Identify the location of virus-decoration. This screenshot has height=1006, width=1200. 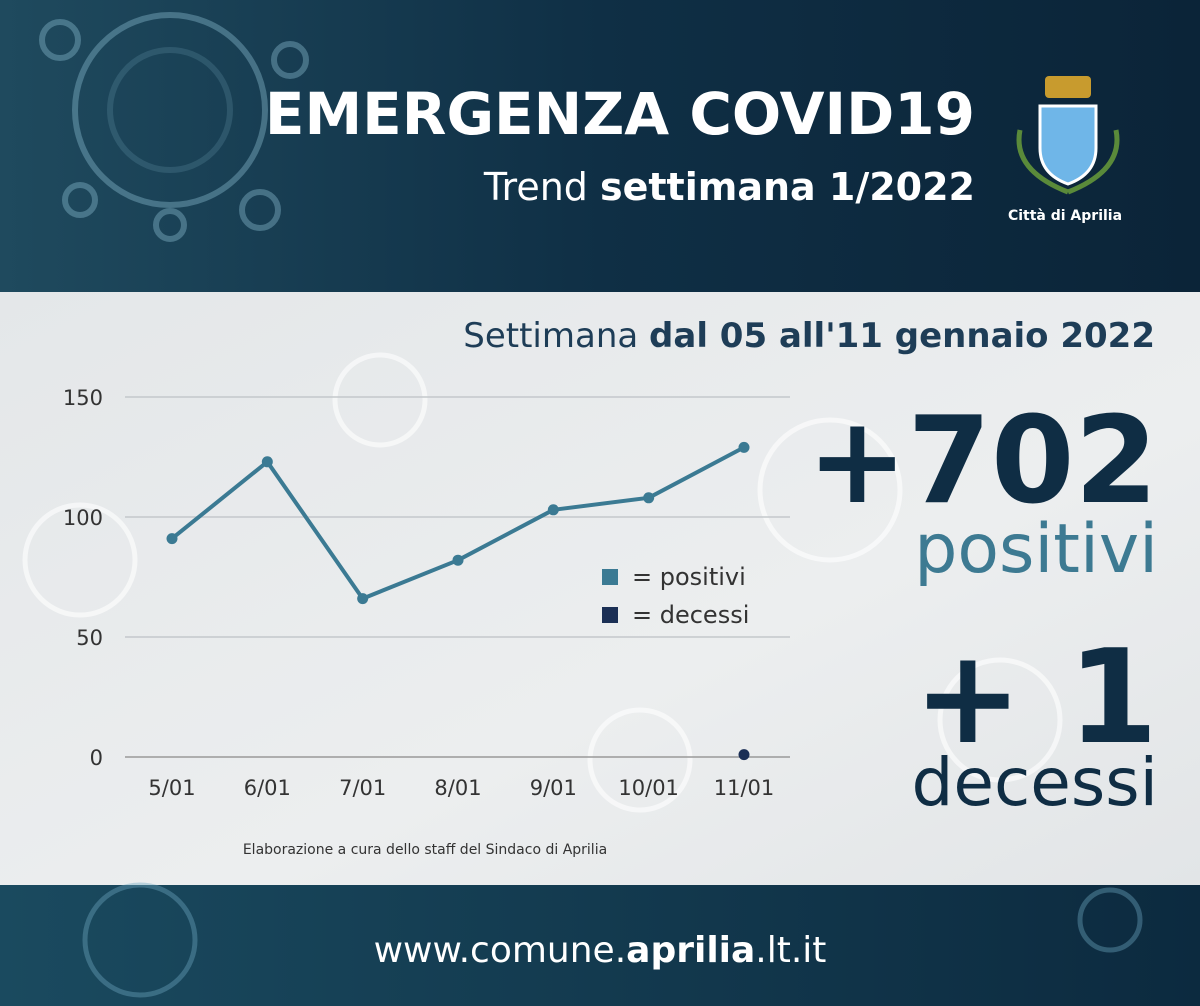
(174, 127).